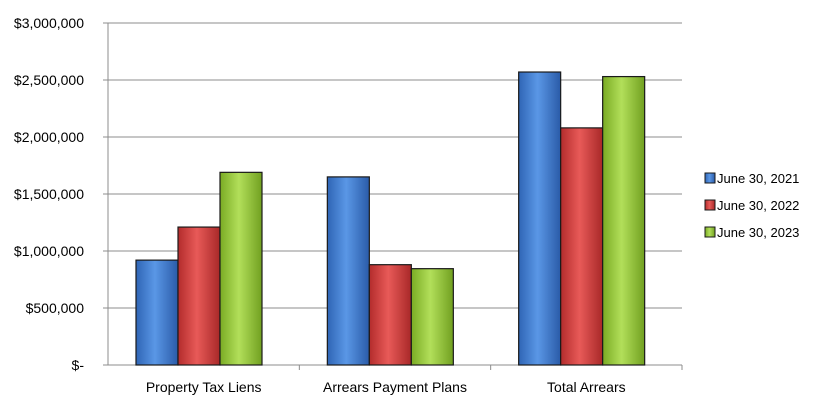 Image resolution: width=814 pixels, height=402 pixels. What do you see at coordinates (49, 251) in the screenshot?
I see `y-tick-label: $1,000,000` at bounding box center [49, 251].